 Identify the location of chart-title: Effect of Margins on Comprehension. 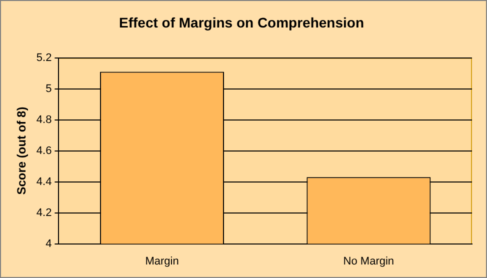
(241, 22).